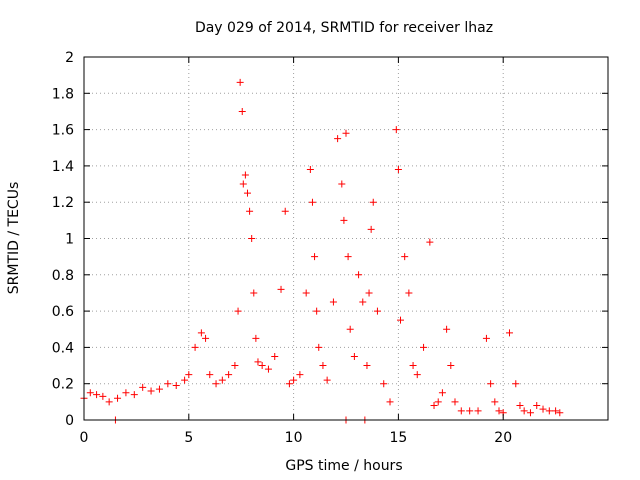 The image size is (640, 480). What do you see at coordinates (294, 438) in the screenshot?
I see `x-tick-label: 10` at bounding box center [294, 438].